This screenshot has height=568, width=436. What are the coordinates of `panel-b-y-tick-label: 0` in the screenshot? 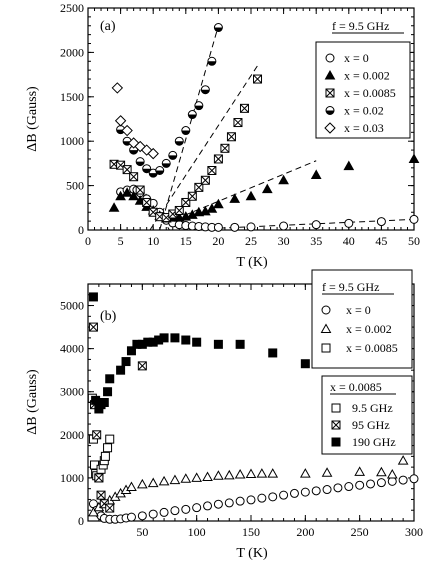 It's located at (81, 521).